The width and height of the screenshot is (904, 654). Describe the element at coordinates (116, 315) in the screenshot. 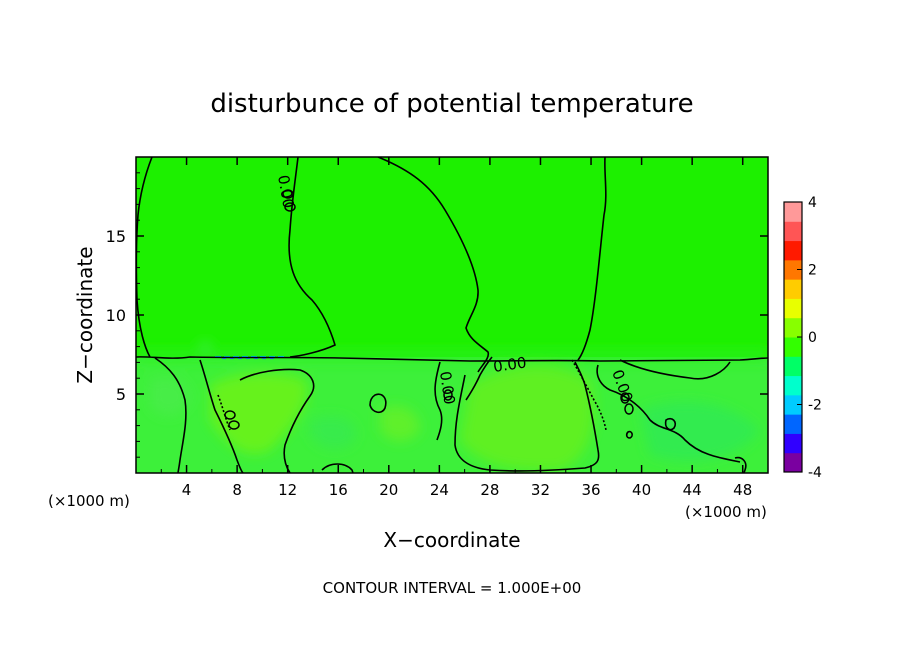

I see `y-tick-label: 10` at that location.